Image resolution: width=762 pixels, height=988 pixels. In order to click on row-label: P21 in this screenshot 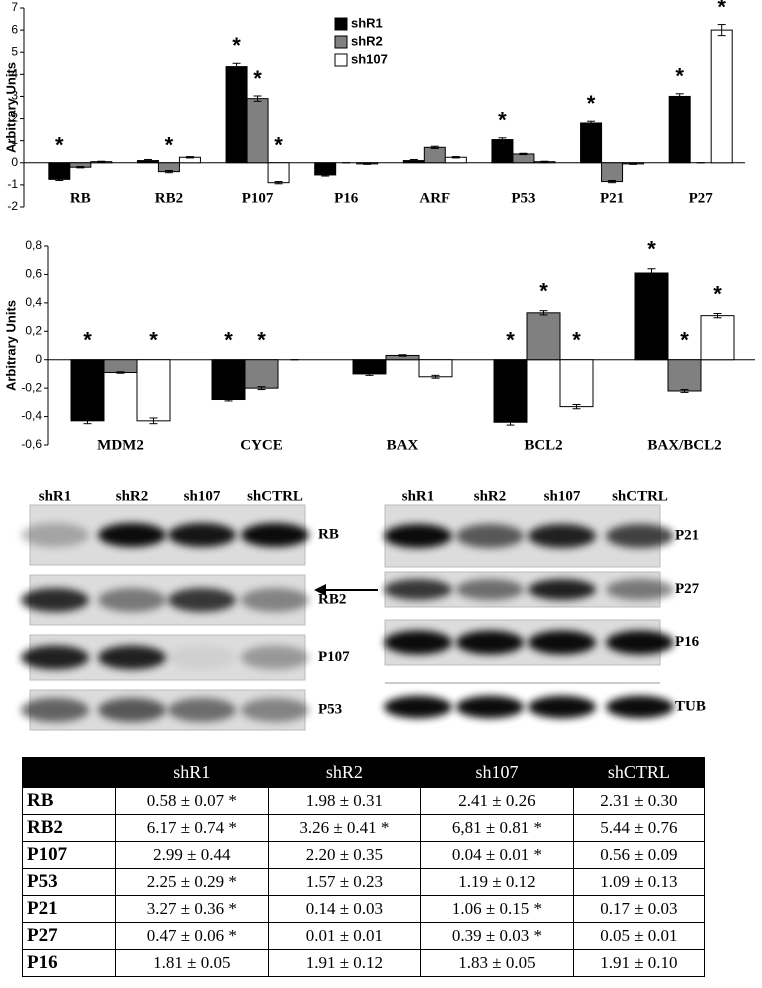, I will do `click(69, 909)`.